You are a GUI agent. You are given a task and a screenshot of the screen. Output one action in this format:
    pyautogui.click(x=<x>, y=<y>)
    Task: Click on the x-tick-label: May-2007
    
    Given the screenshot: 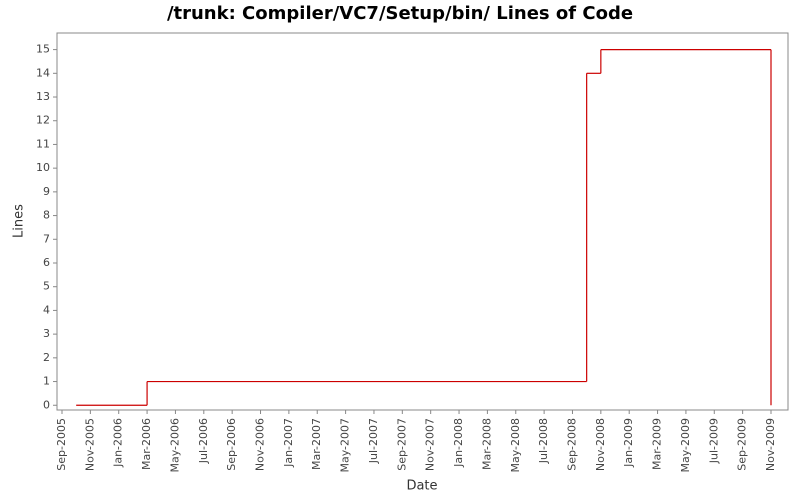 What is the action you would take?
    pyautogui.click(x=345, y=445)
    